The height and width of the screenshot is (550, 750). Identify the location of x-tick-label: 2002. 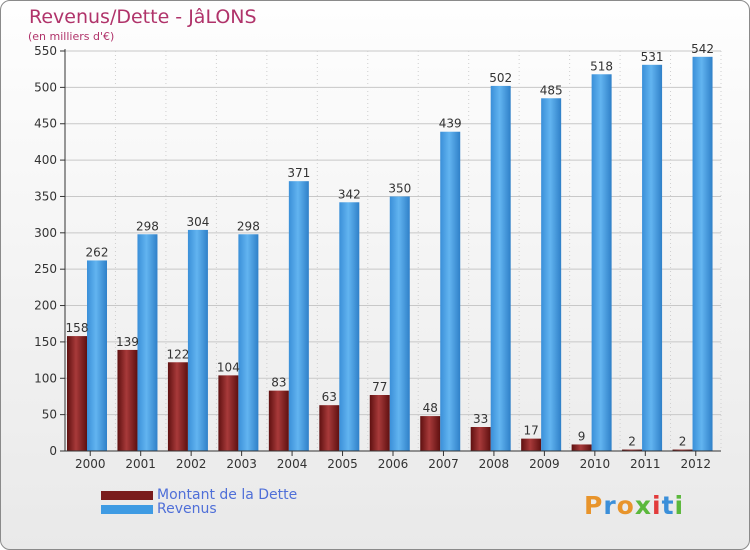
(191, 464).